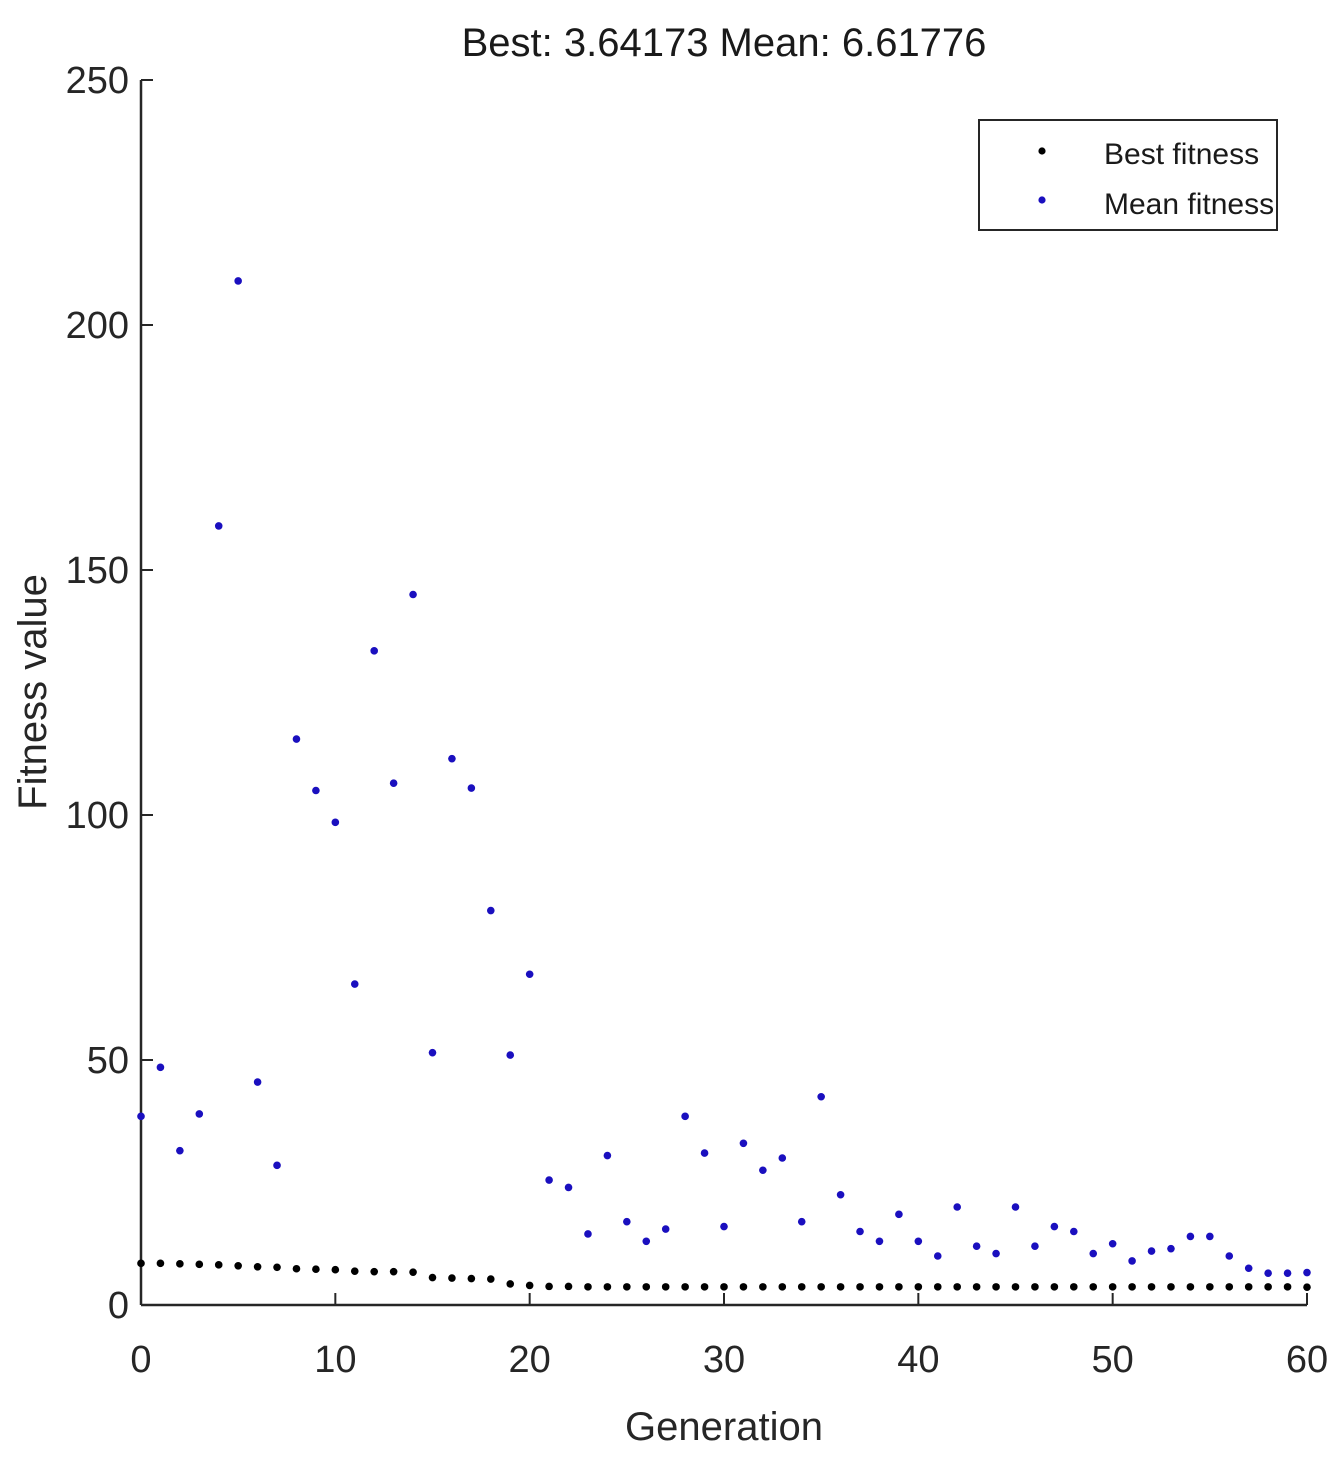 Image resolution: width=1344 pixels, height=1462 pixels. What do you see at coordinates (118, 1306) in the screenshot?
I see `y-tick-label: 0` at bounding box center [118, 1306].